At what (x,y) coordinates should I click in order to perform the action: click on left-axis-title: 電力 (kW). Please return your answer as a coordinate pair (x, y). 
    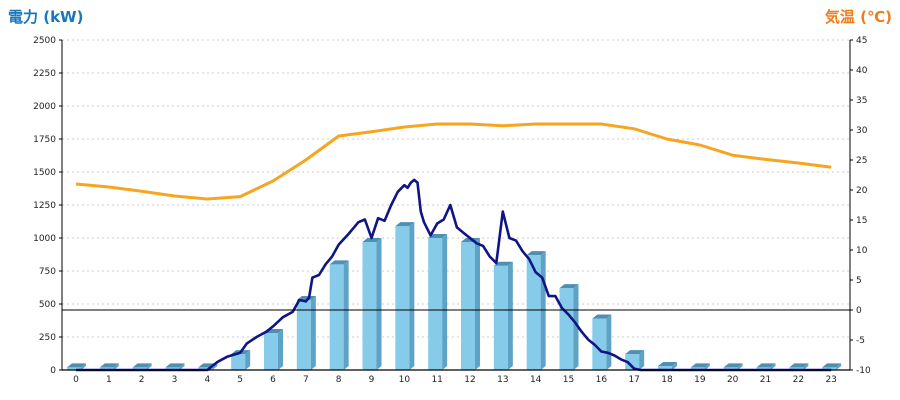
    Looking at the image, I should click on (45, 17).